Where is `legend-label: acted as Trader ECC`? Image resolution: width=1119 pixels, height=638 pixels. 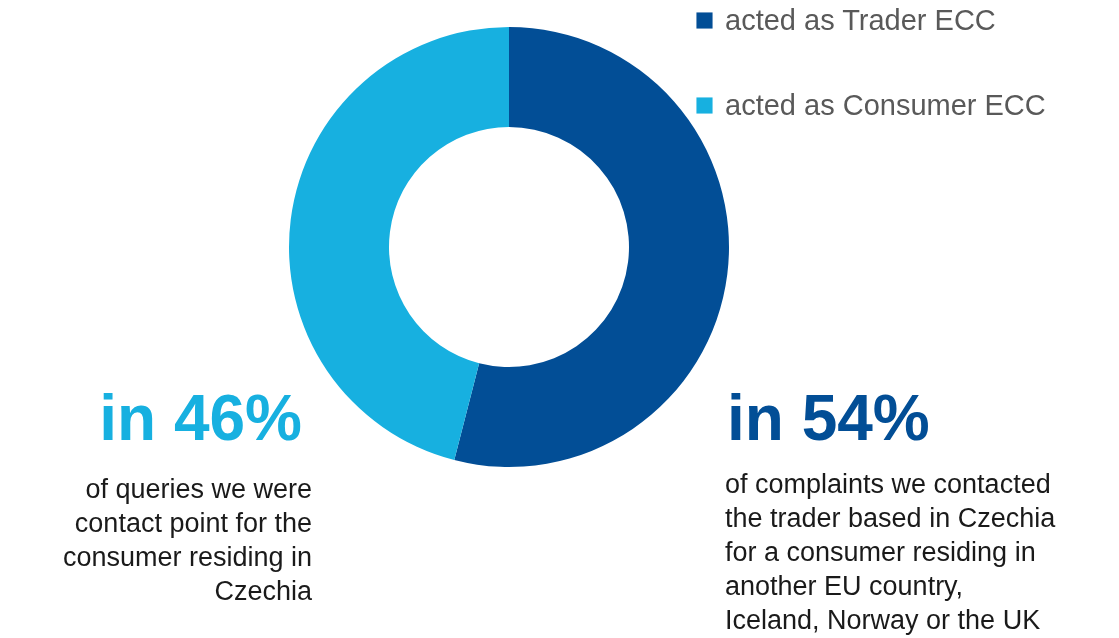
legend-label: acted as Trader ECC is located at coordinates (860, 19).